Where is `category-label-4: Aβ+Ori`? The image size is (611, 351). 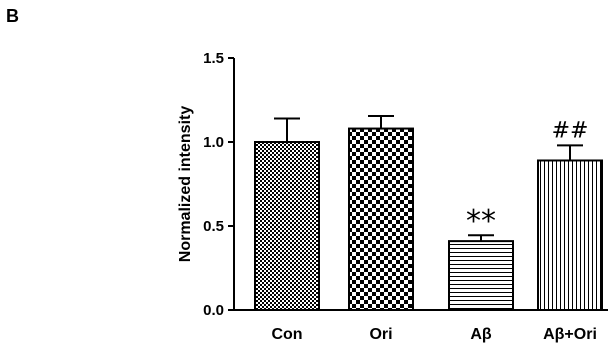 category-label-4: Aβ+Ori is located at coordinates (570, 334).